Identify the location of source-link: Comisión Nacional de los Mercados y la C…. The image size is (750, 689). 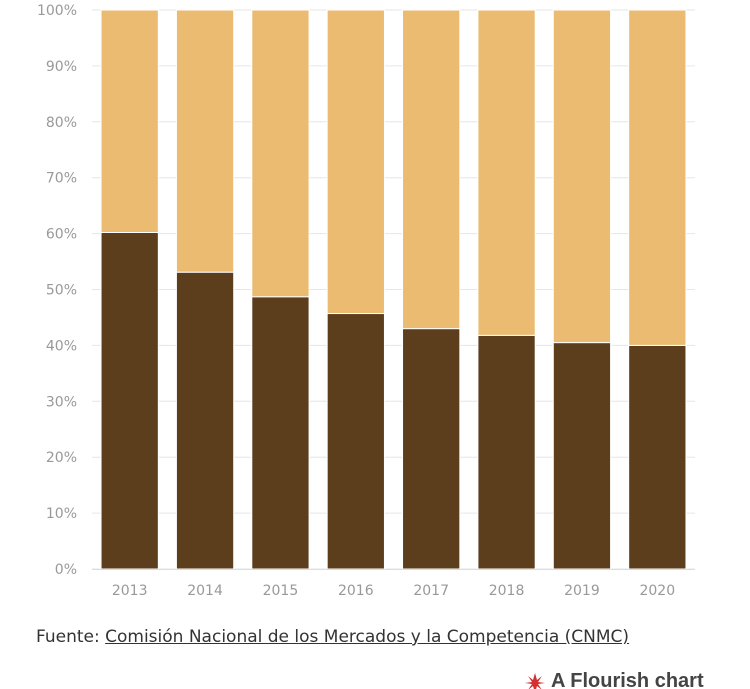
(367, 637).